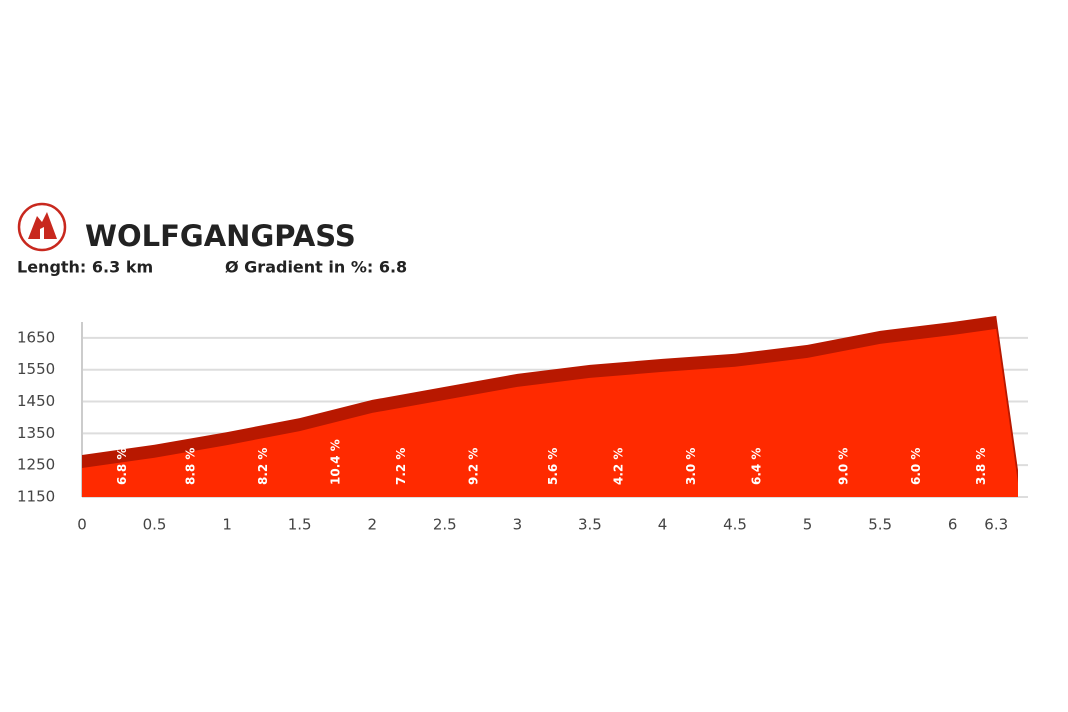 The width and height of the screenshot is (1068, 712). What do you see at coordinates (316, 267) in the screenshot?
I see `subtitle: Ø Gradient in %: 6.8` at bounding box center [316, 267].